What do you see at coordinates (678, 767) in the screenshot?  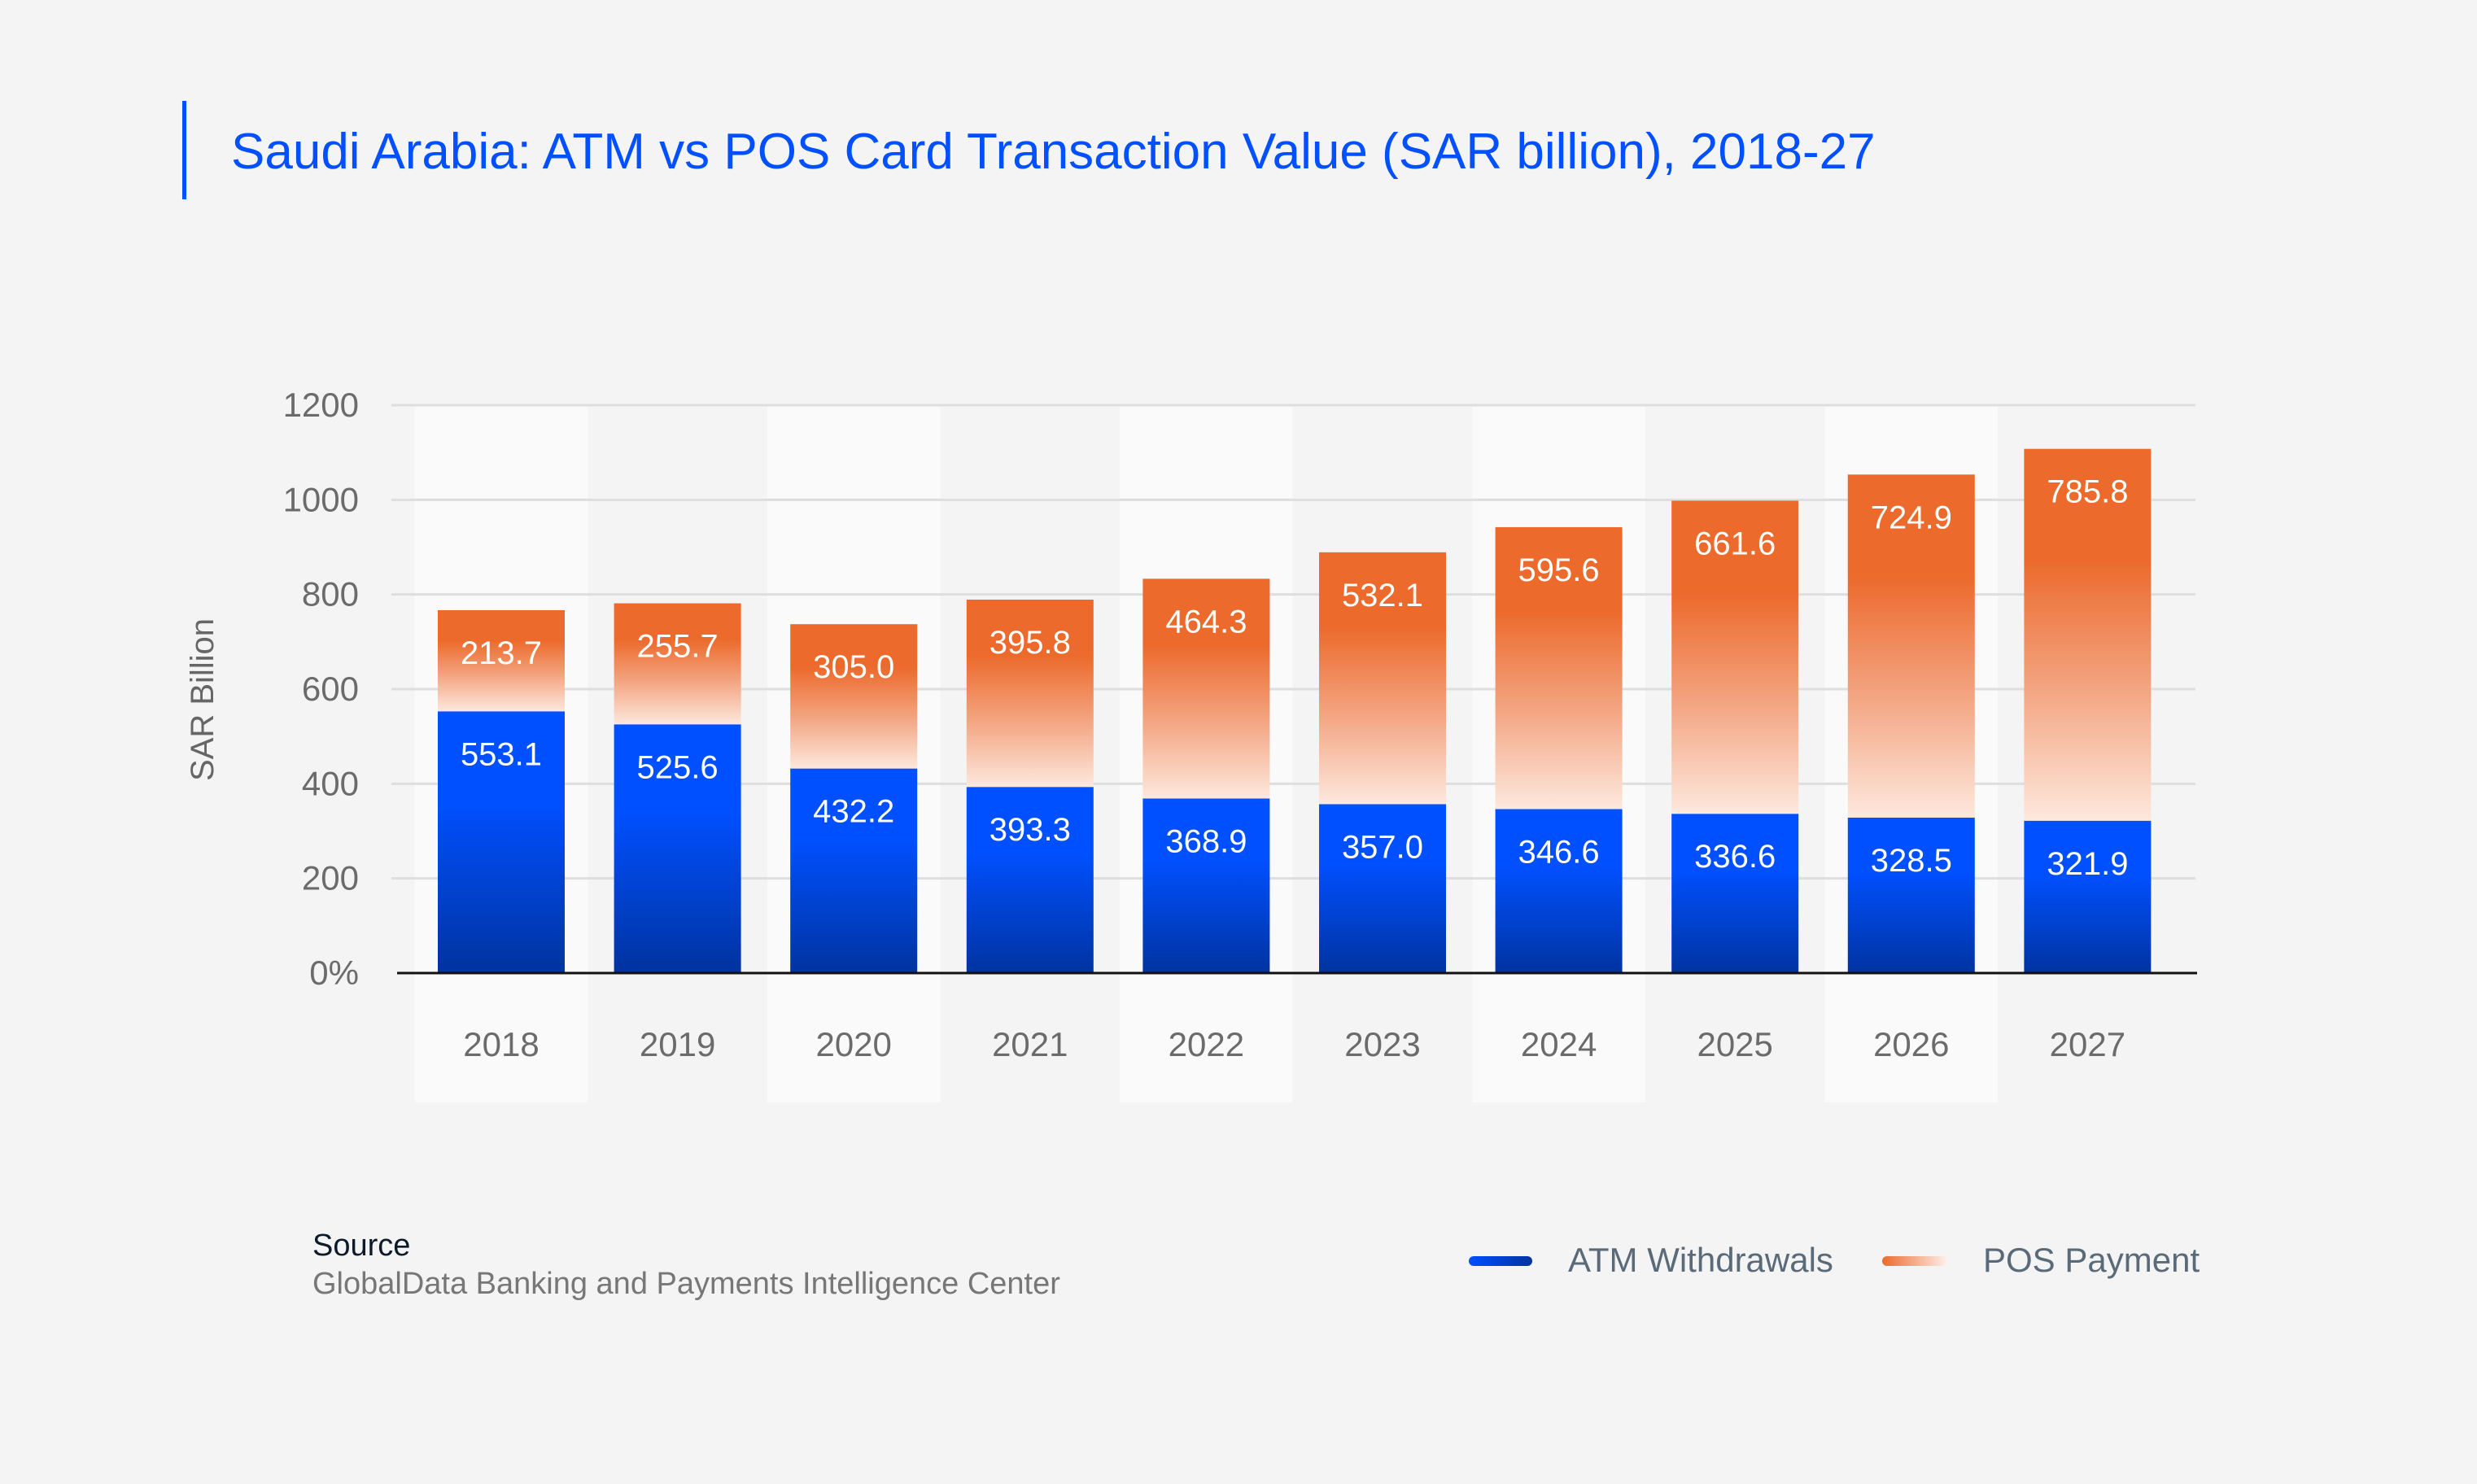 I see `data-label-atm: 525.6` at bounding box center [678, 767].